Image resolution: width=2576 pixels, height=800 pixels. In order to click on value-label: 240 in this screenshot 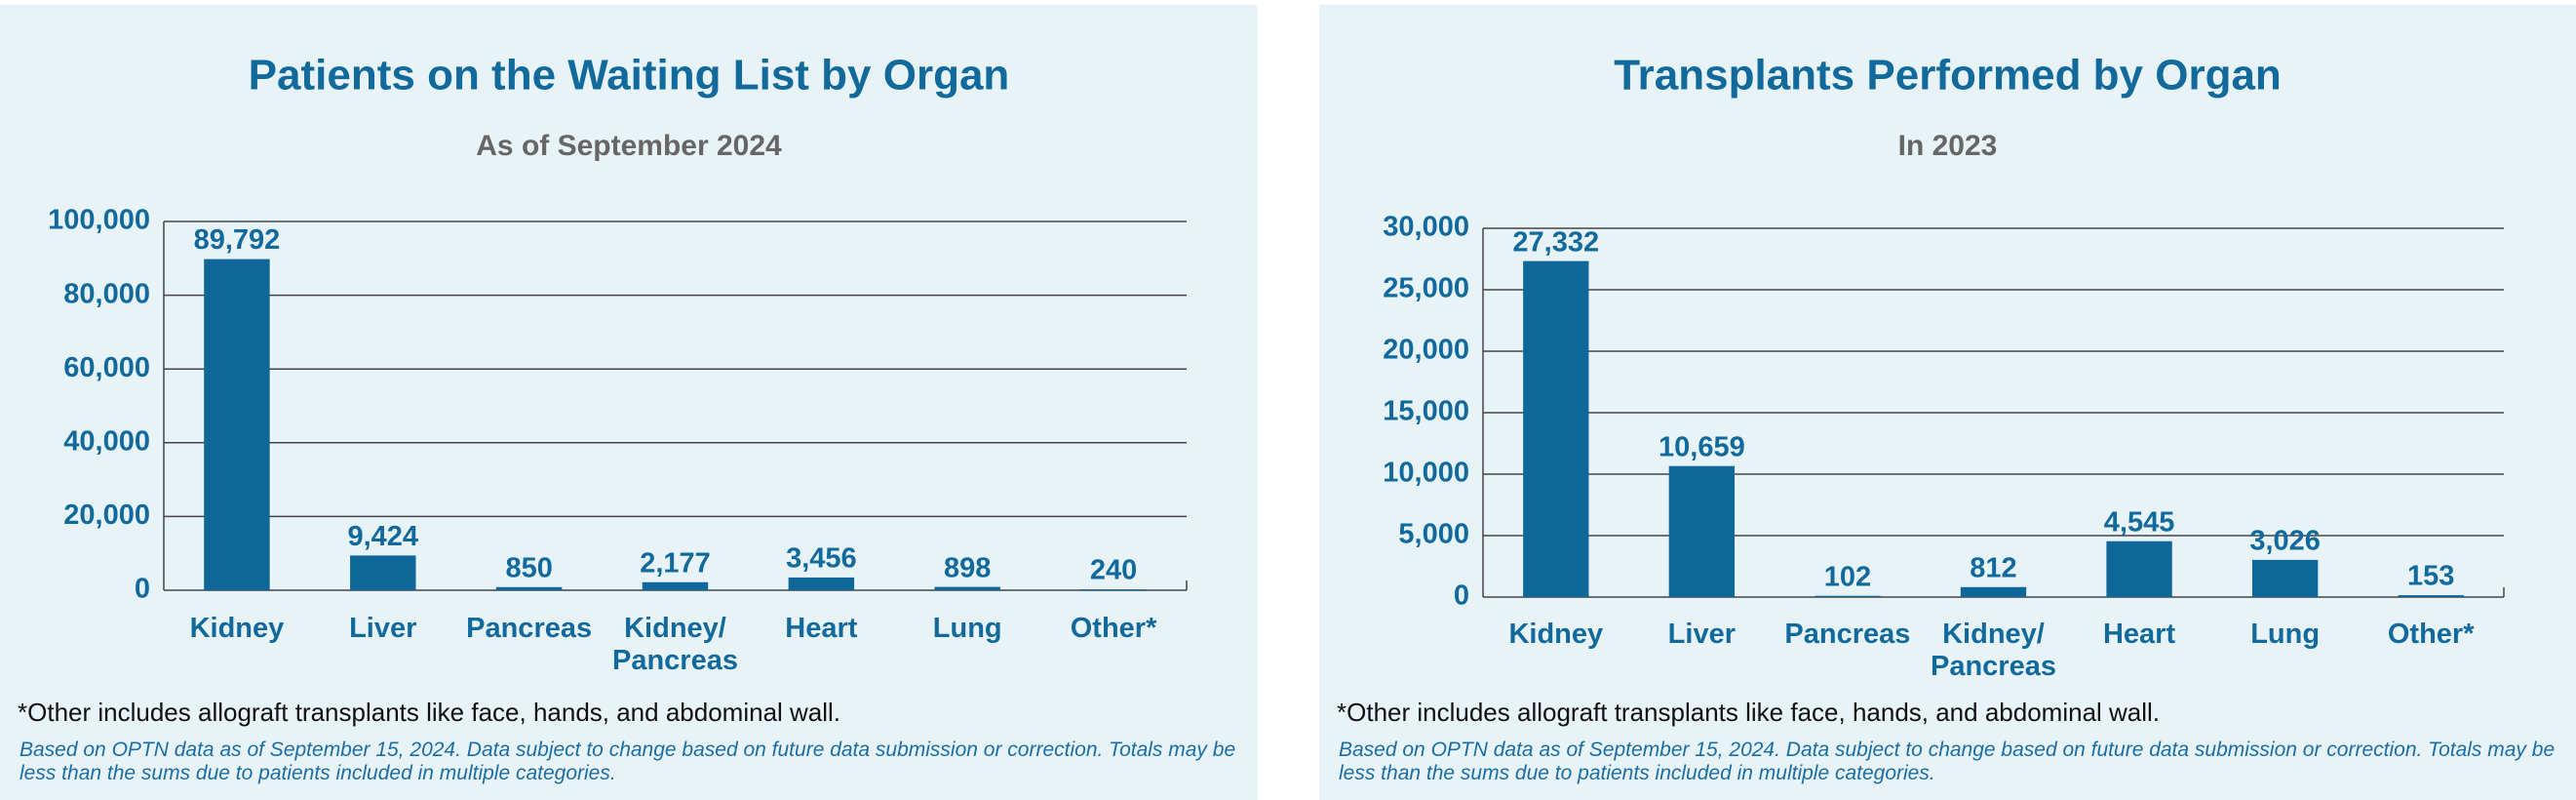, I will do `click(1113, 570)`.